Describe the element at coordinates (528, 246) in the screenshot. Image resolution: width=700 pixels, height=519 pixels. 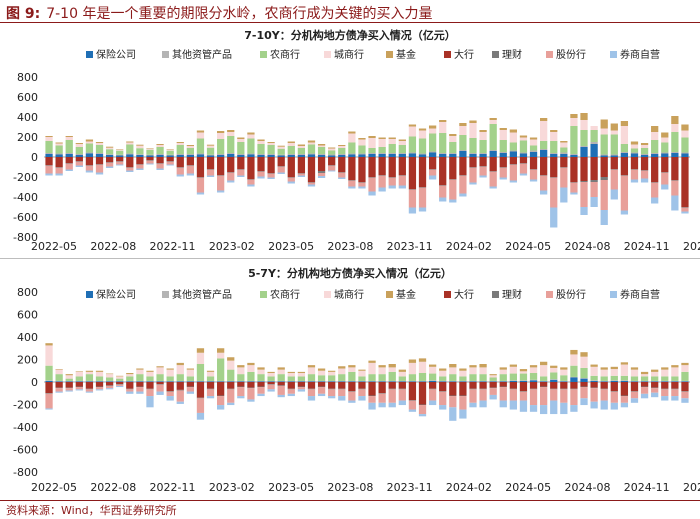
I see `x-tick-label: 2024-05` at that location.